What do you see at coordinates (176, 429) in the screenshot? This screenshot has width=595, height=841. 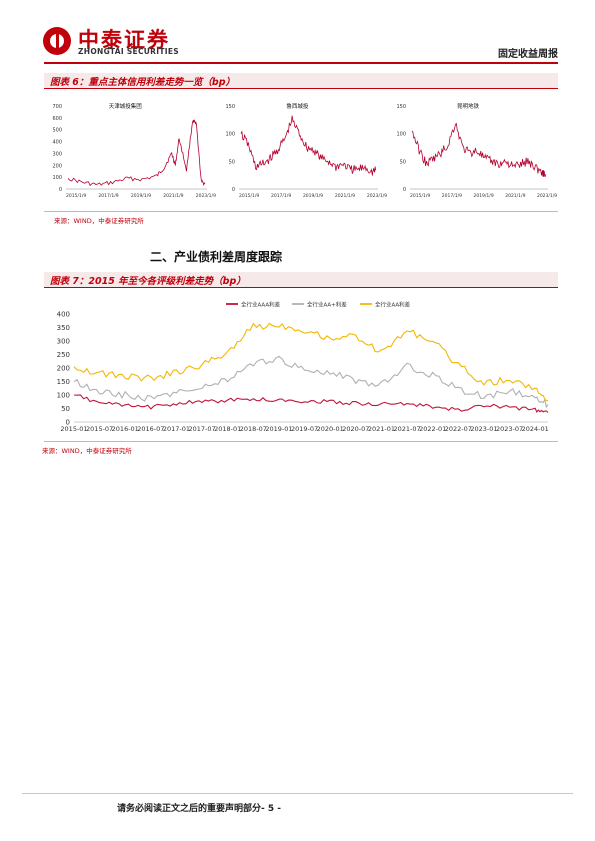 I see `x-tick-label: 2017-01` at bounding box center [176, 429].